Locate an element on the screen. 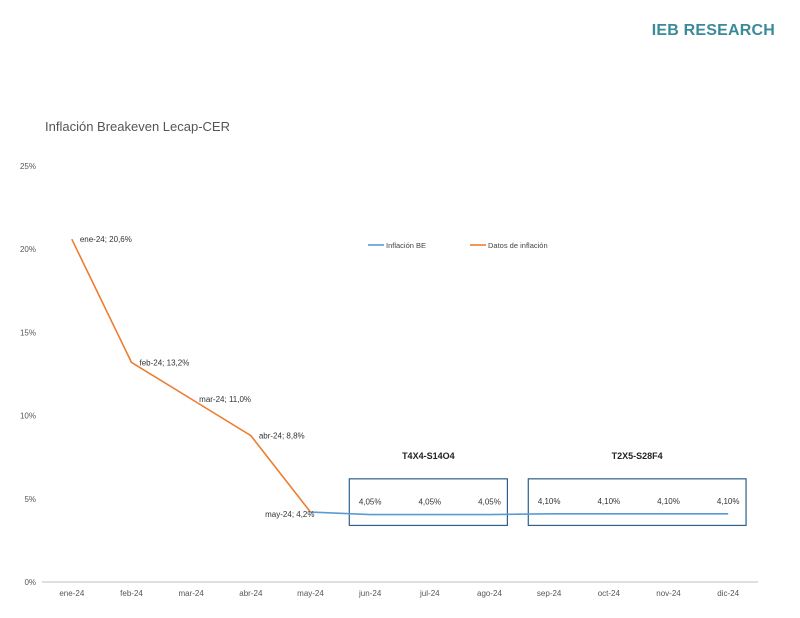 This screenshot has width=800, height=618. chart-legend: Inflación BE Datos de inflación is located at coordinates (458, 245).